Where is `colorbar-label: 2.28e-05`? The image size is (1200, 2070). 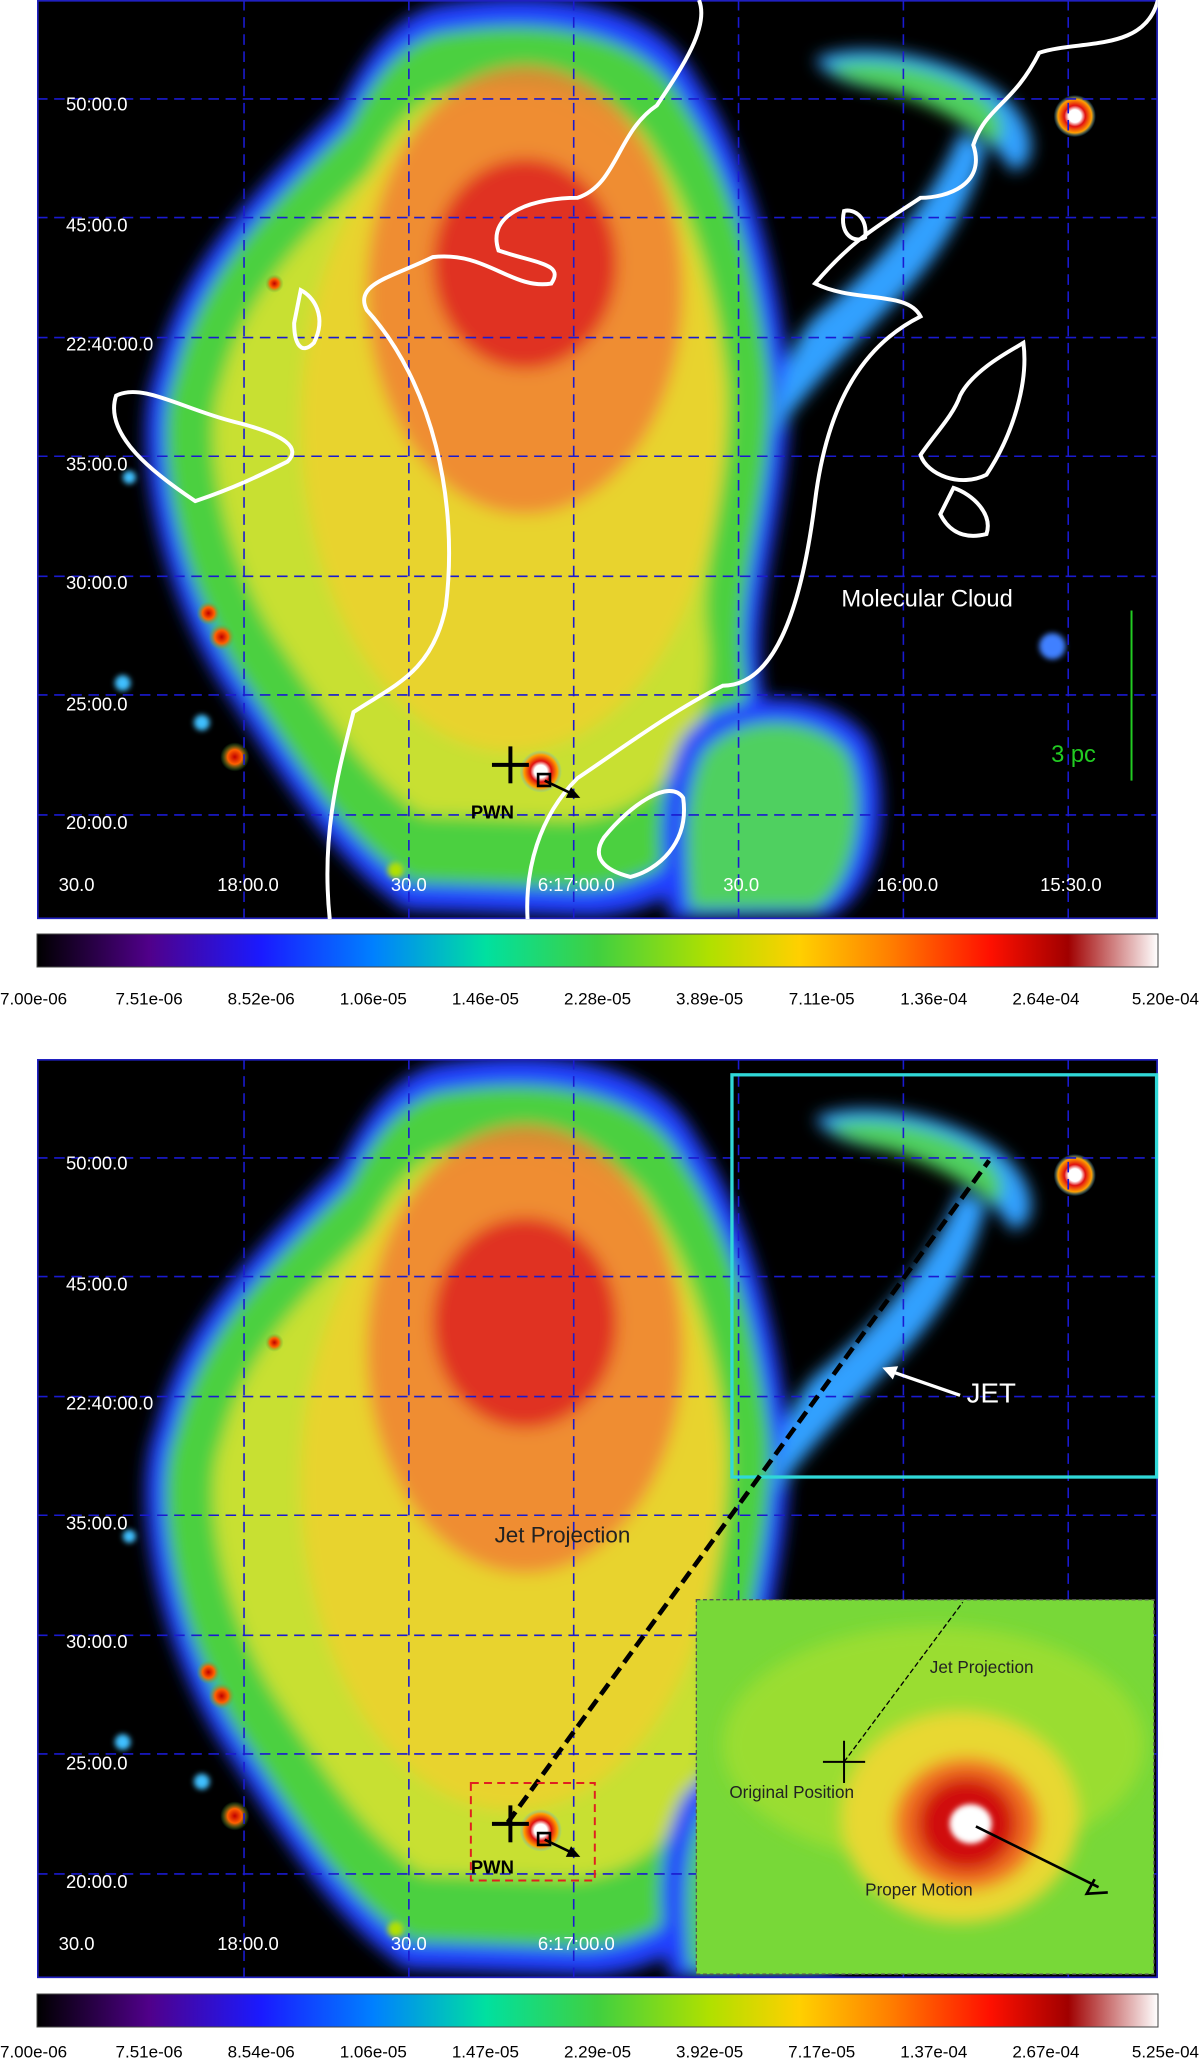
colorbar-label: 2.28e-05 is located at coordinates (597, 998).